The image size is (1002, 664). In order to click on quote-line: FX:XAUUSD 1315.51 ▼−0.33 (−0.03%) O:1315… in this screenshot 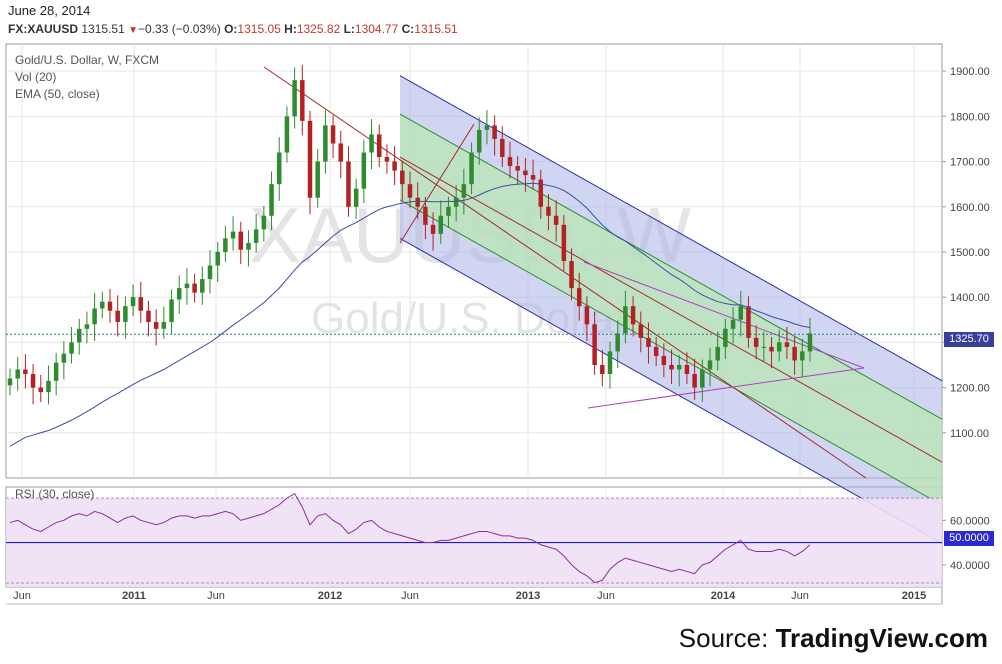, I will do `click(233, 29)`.